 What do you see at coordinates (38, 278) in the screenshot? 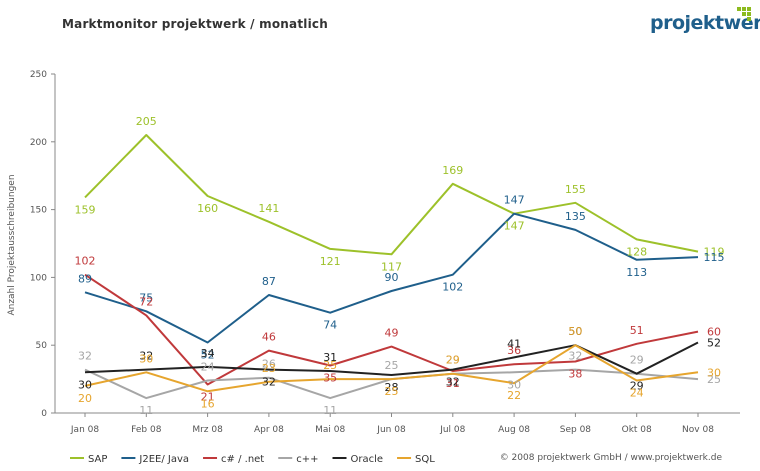
I see `y-tick-label: 100` at bounding box center [38, 278].